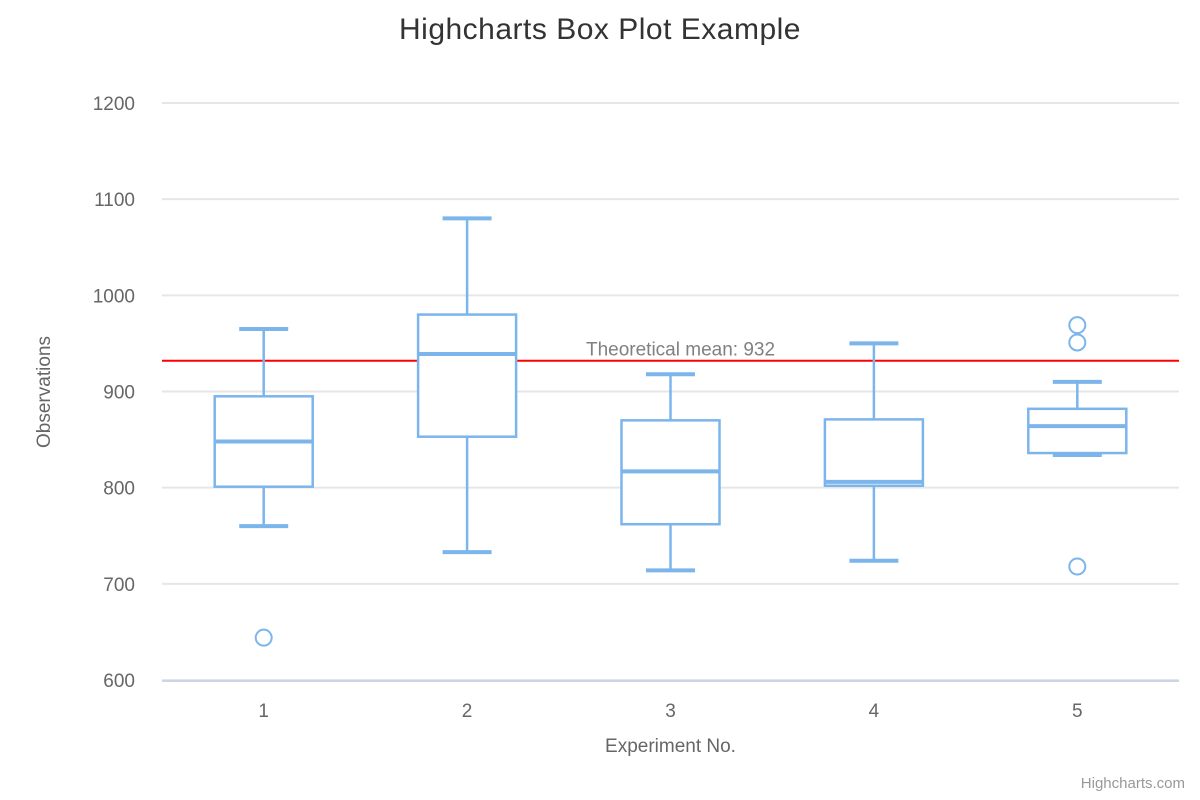  Describe the element at coordinates (119, 489) in the screenshot. I see `y-tick-label: 800` at that location.